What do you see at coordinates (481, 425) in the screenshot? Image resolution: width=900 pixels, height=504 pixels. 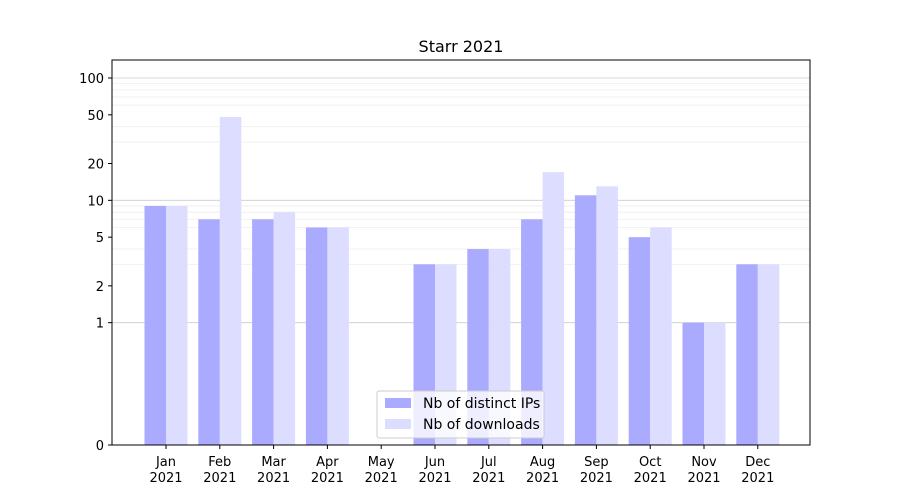 I see `legend-label-downloads: Nb of downloads` at bounding box center [481, 425].